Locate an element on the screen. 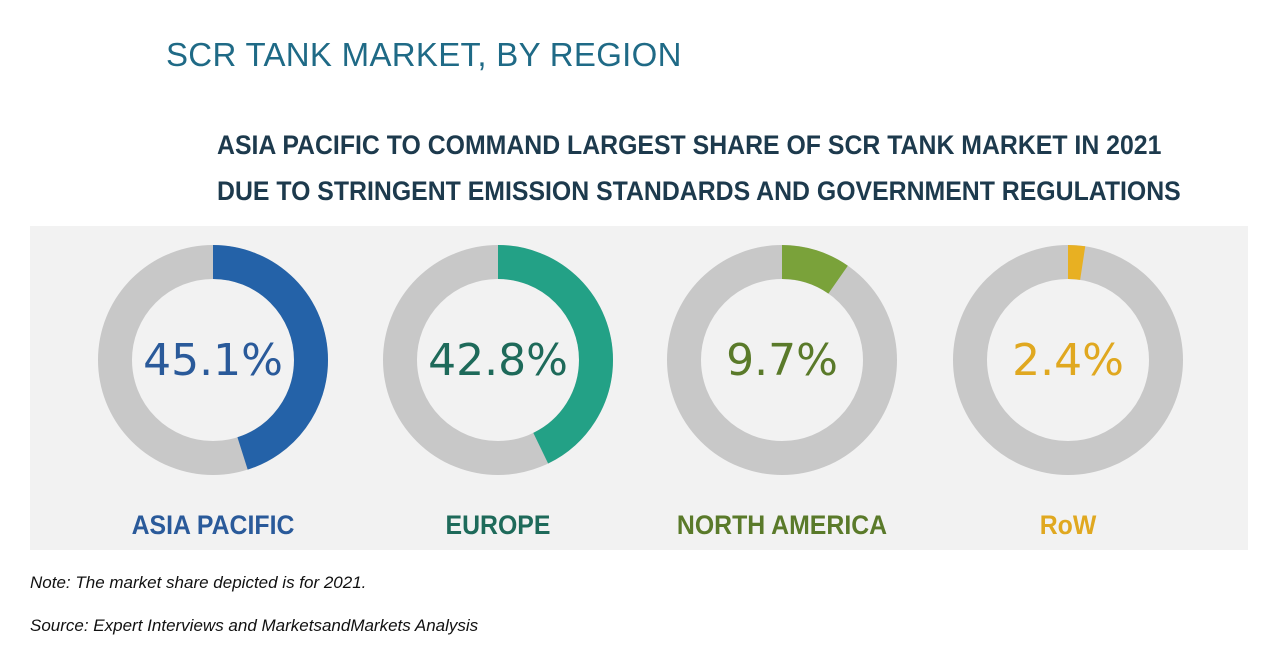  donut-svg-asia-pacific is located at coordinates (213, 360).